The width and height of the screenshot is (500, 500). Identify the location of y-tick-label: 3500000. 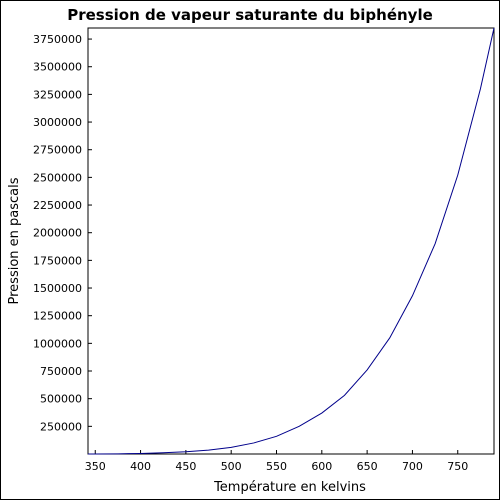
(57, 67).